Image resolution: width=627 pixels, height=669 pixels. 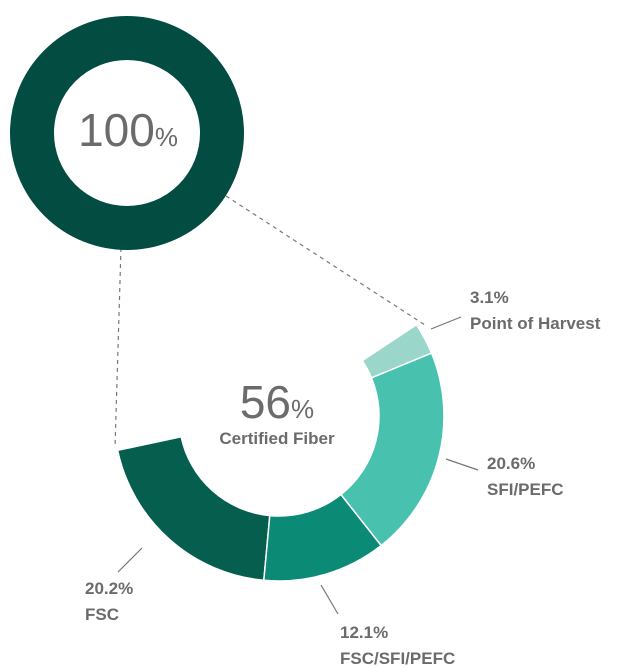 What do you see at coordinates (489, 297) in the screenshot?
I see `value-label: 3.1%` at bounding box center [489, 297].